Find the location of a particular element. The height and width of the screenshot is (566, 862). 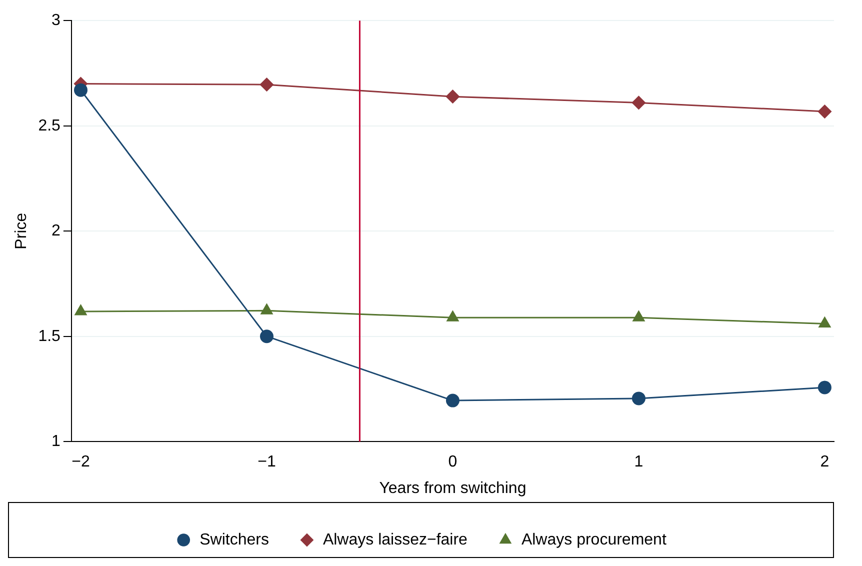

y-tick-label: 2 is located at coordinates (56, 231).